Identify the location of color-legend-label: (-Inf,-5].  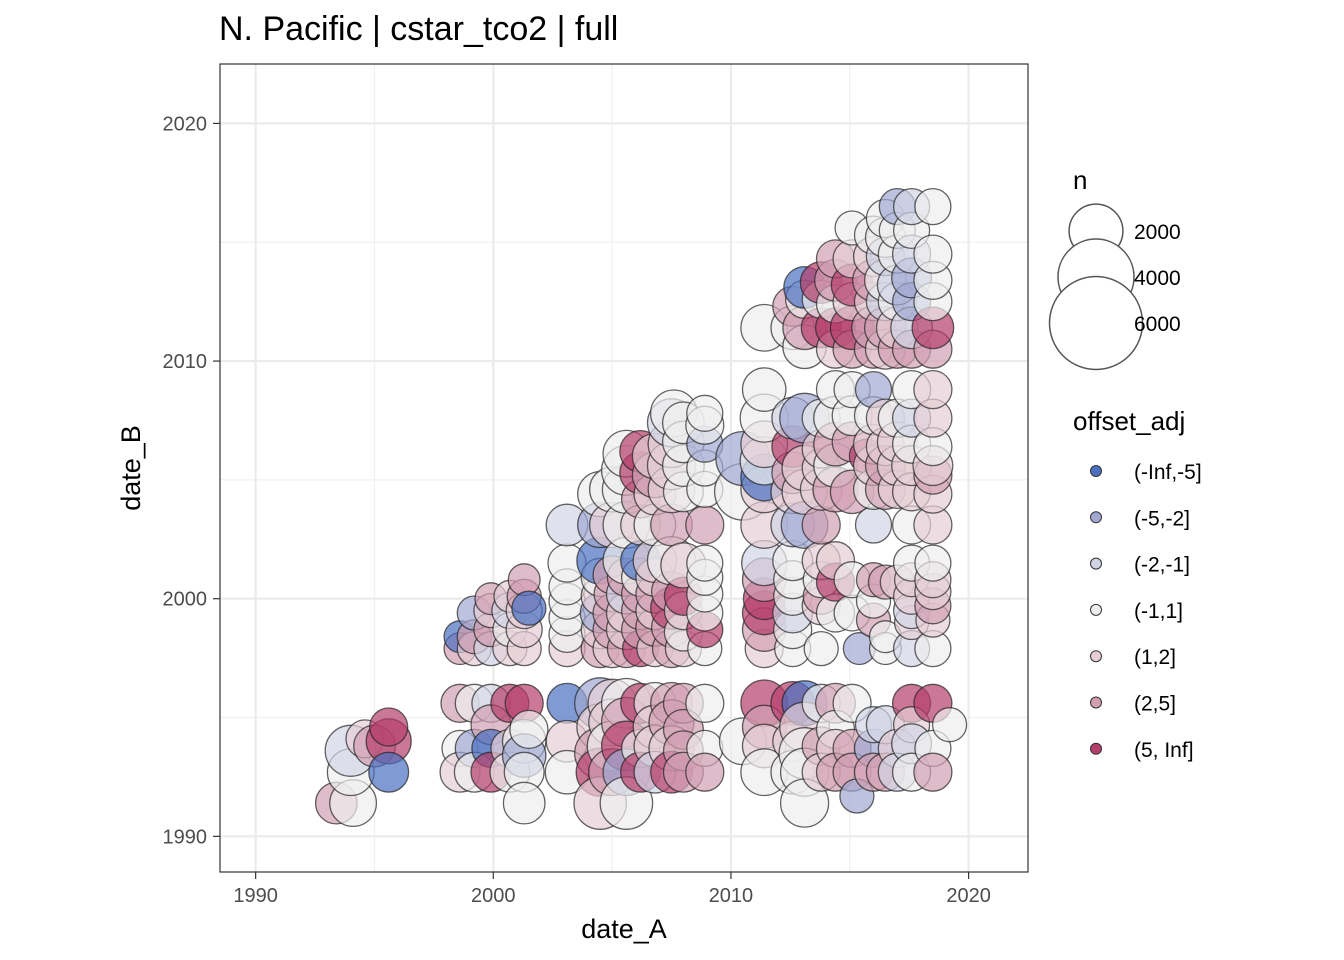
(1168, 472).